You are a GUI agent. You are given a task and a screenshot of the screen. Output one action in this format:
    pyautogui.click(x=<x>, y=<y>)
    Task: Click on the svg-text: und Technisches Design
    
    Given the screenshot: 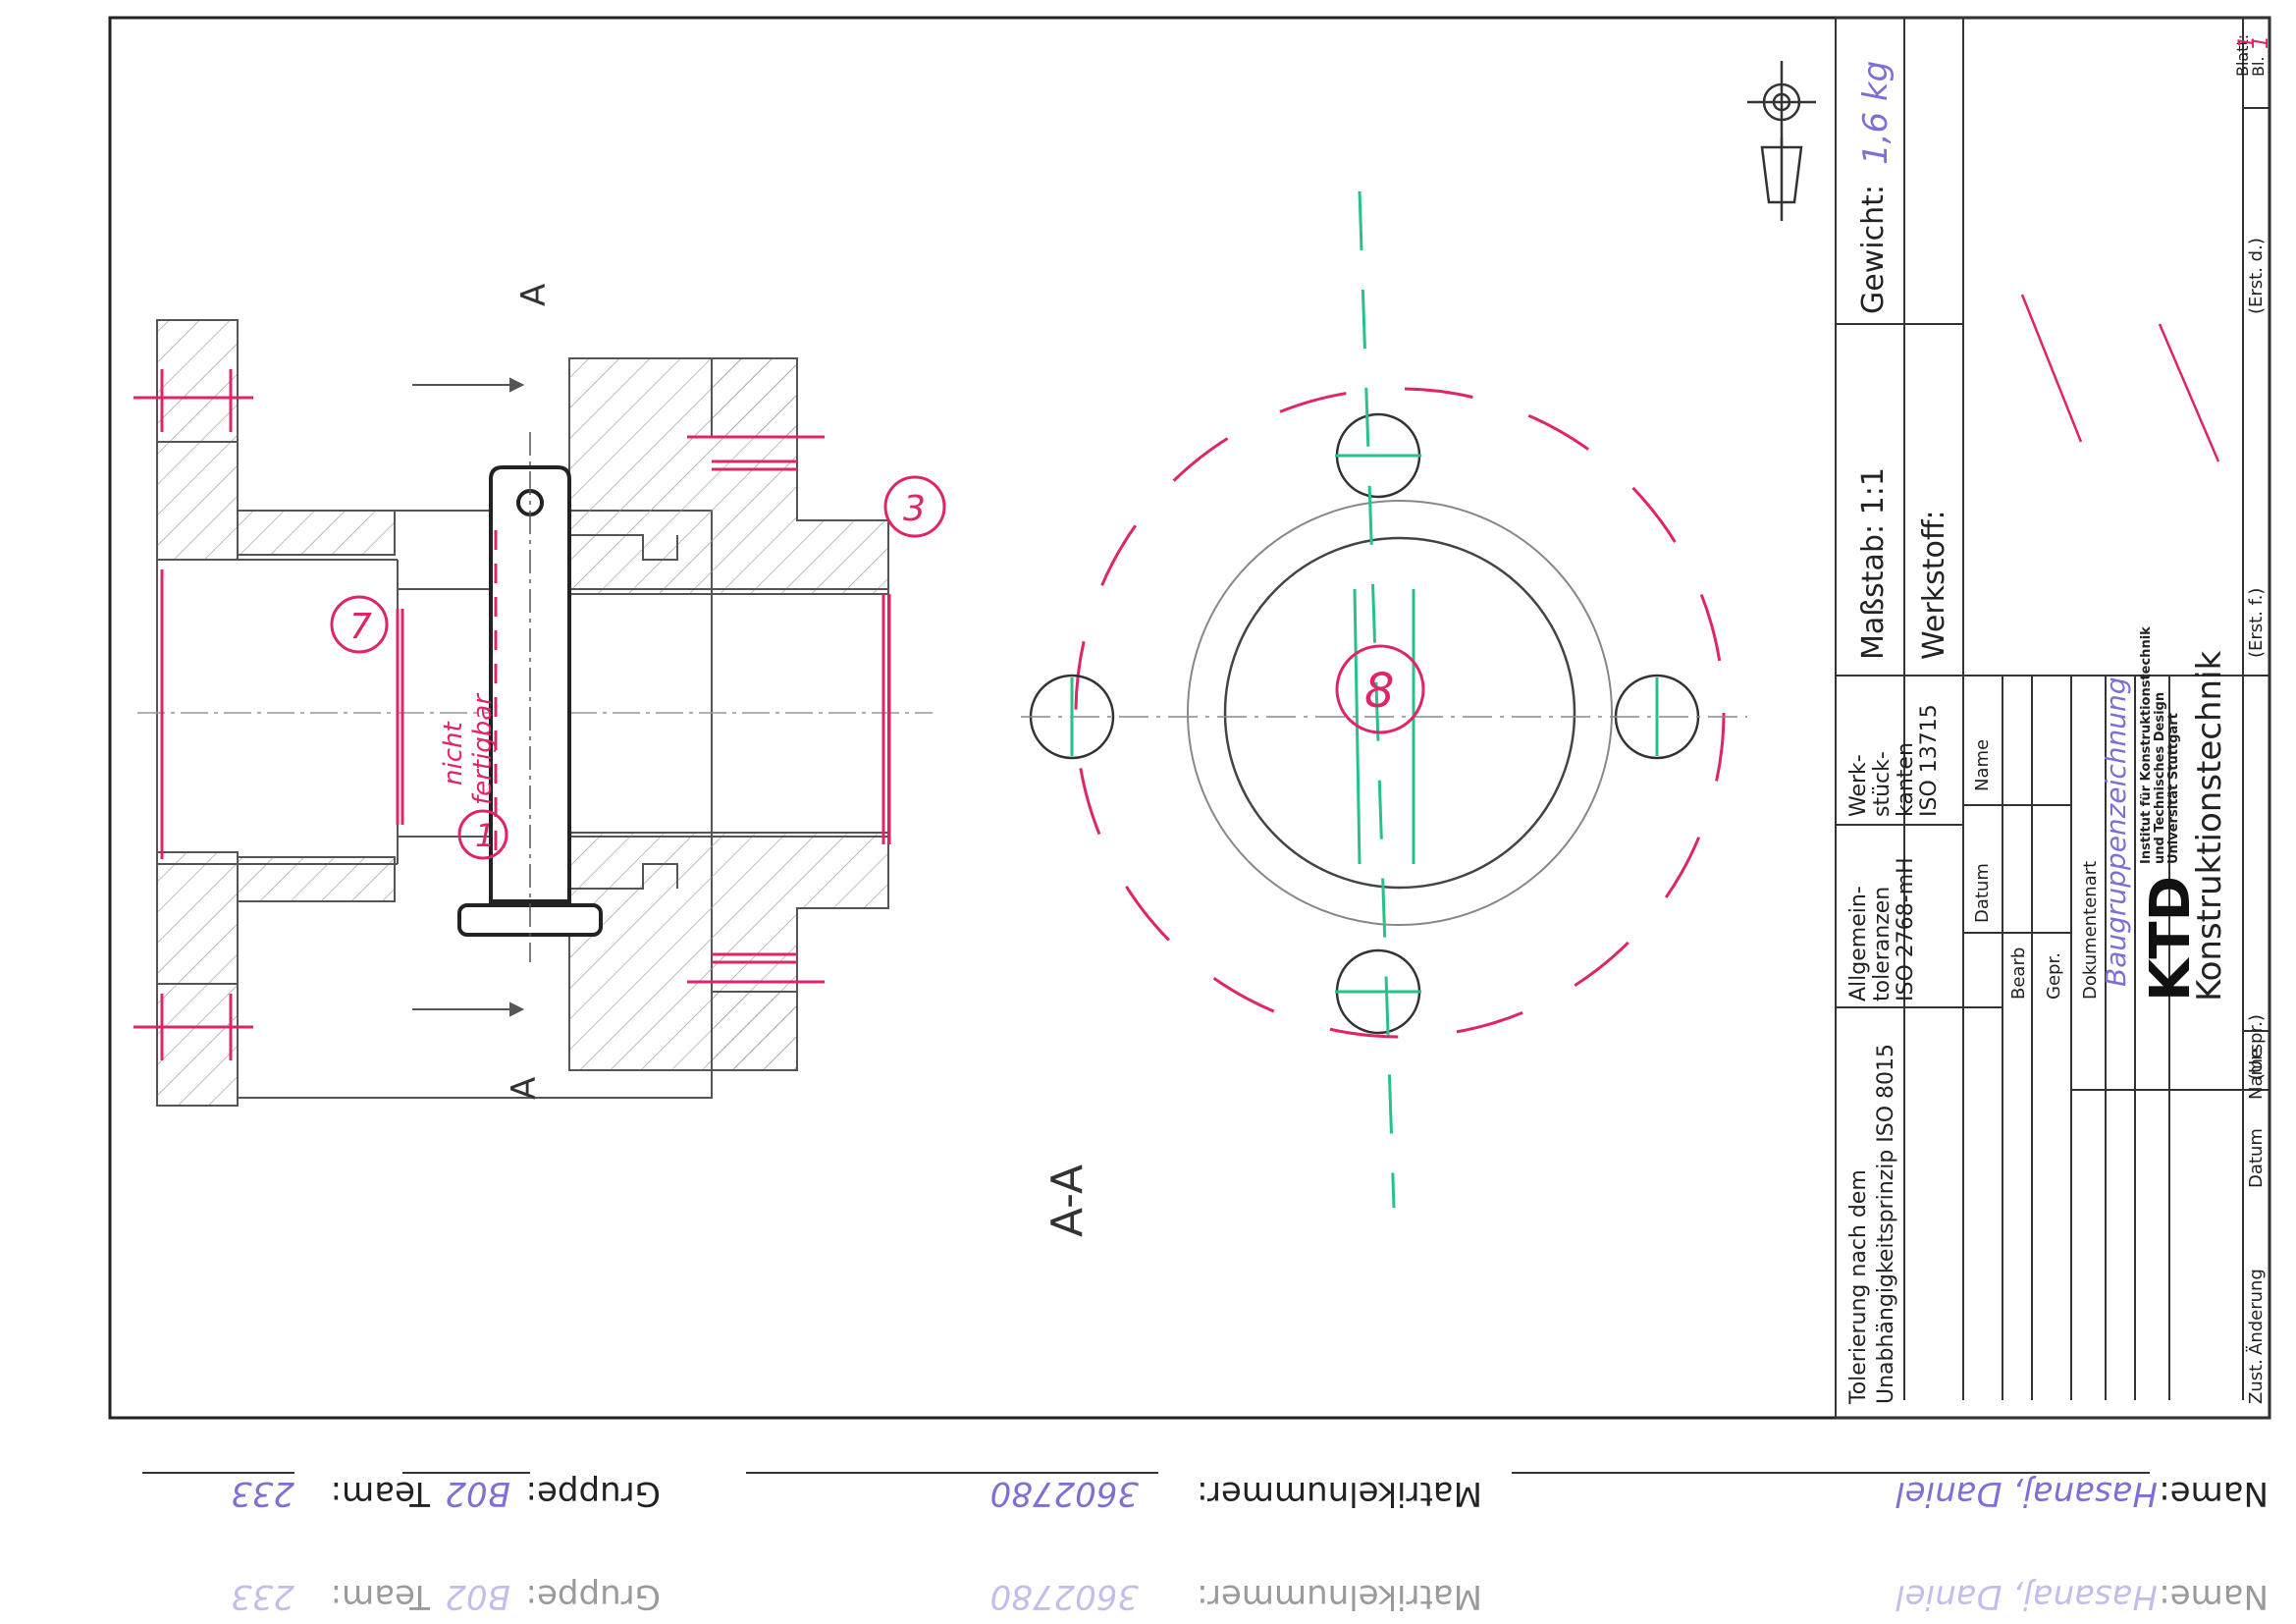 What is the action you would take?
    pyautogui.click(x=2160, y=778)
    